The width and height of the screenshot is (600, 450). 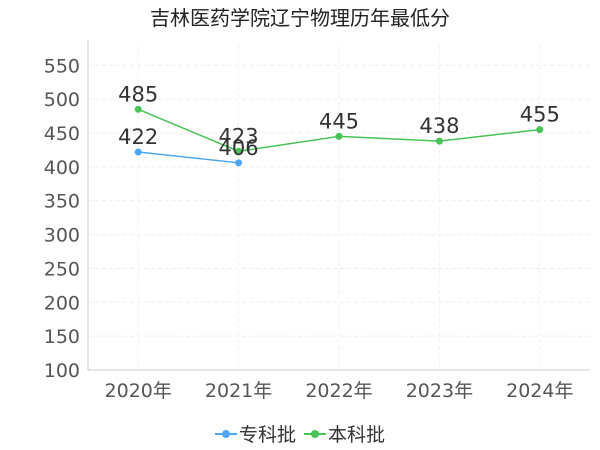 What do you see at coordinates (62, 371) in the screenshot?
I see `y-tick-label: 100` at bounding box center [62, 371].